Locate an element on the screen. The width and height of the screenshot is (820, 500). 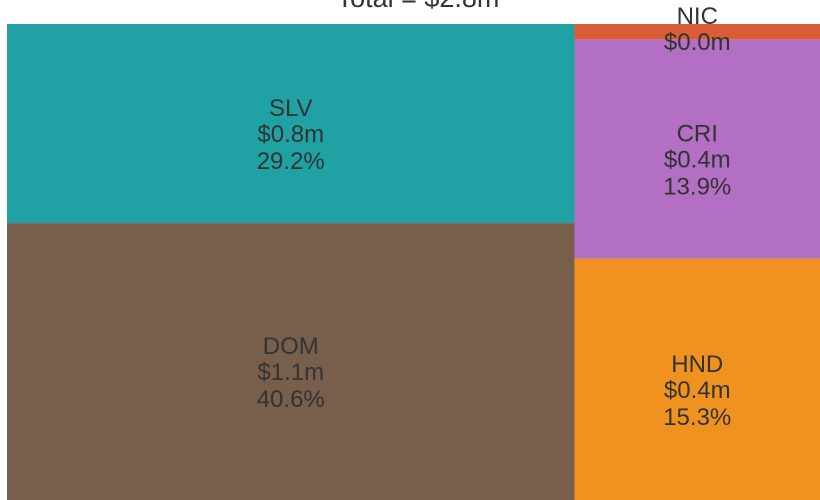
chart-title: Total = $2.8m is located at coordinates (418, 6).